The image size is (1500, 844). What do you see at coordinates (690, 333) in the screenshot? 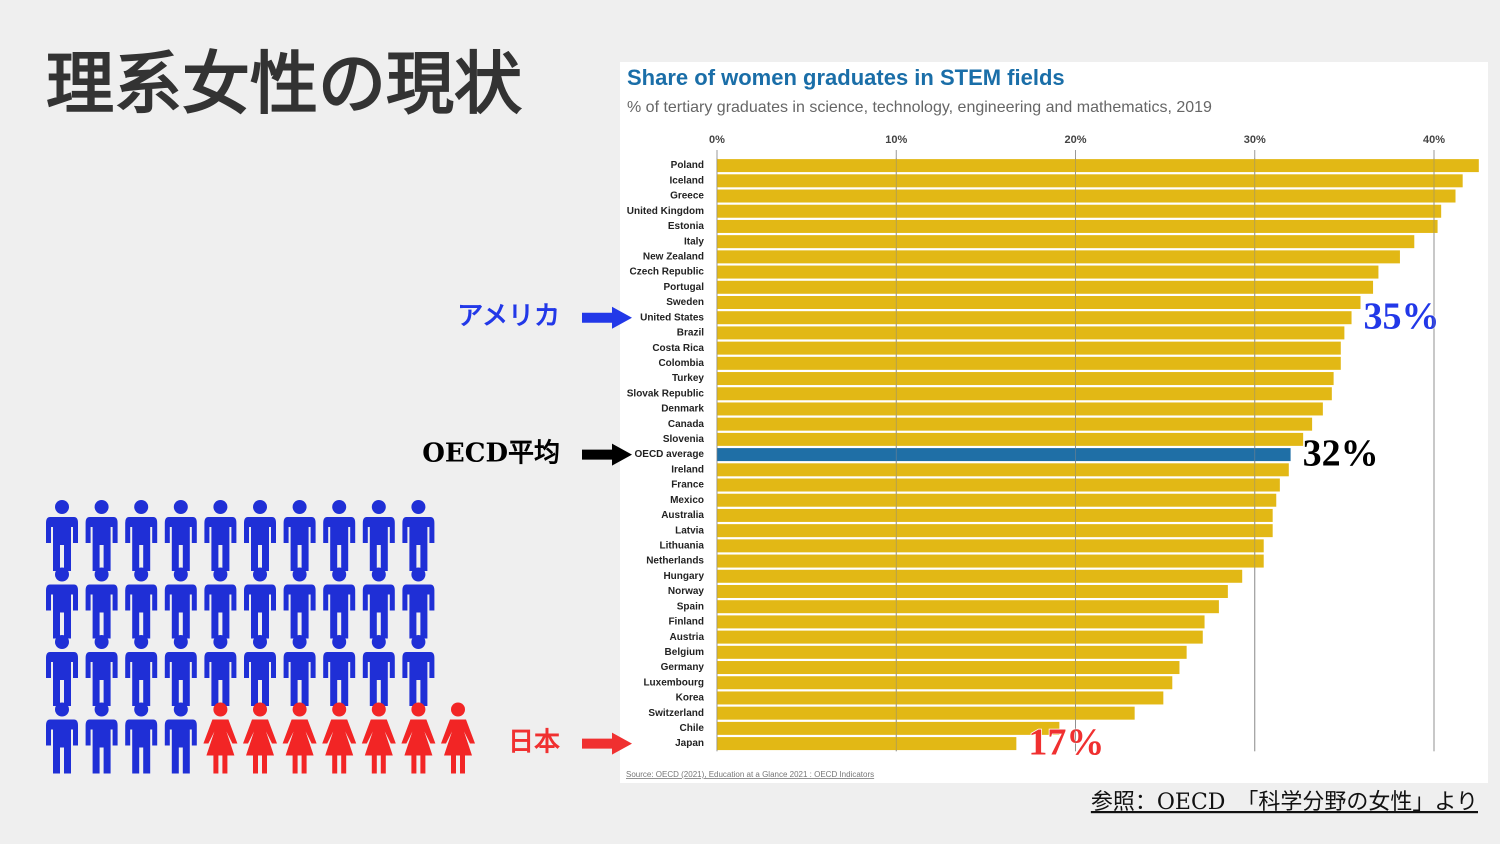
I see `y-tick-label: Brazil` at bounding box center [690, 333].